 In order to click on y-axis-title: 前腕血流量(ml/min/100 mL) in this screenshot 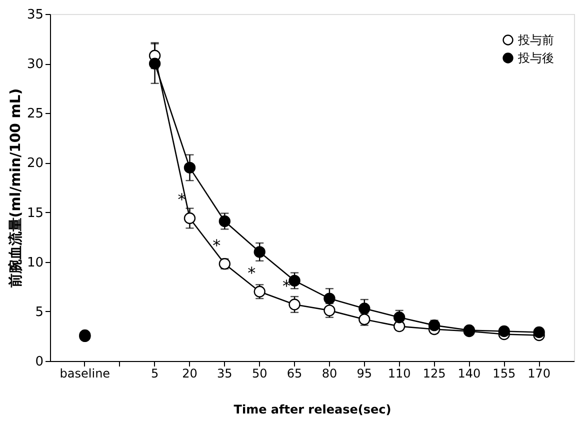, I will do `click(15, 188)`.